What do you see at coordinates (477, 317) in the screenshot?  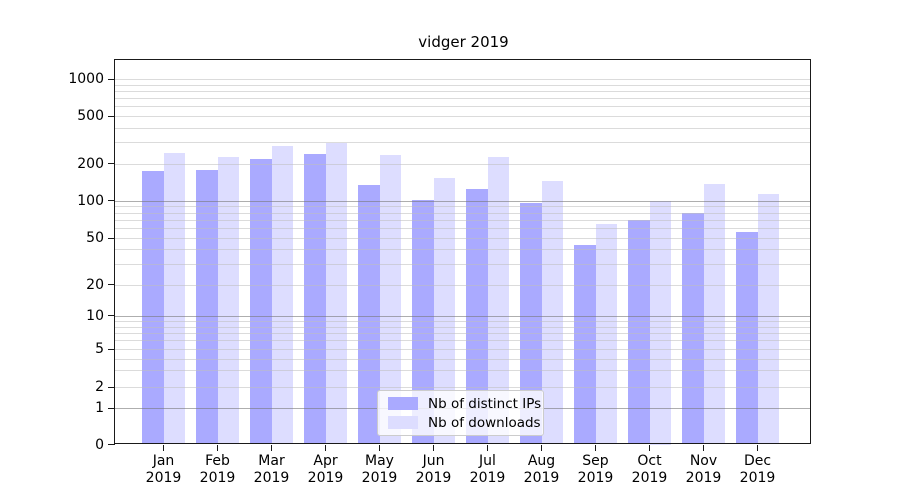 I see `bar-distinct-ips-jul` at bounding box center [477, 317].